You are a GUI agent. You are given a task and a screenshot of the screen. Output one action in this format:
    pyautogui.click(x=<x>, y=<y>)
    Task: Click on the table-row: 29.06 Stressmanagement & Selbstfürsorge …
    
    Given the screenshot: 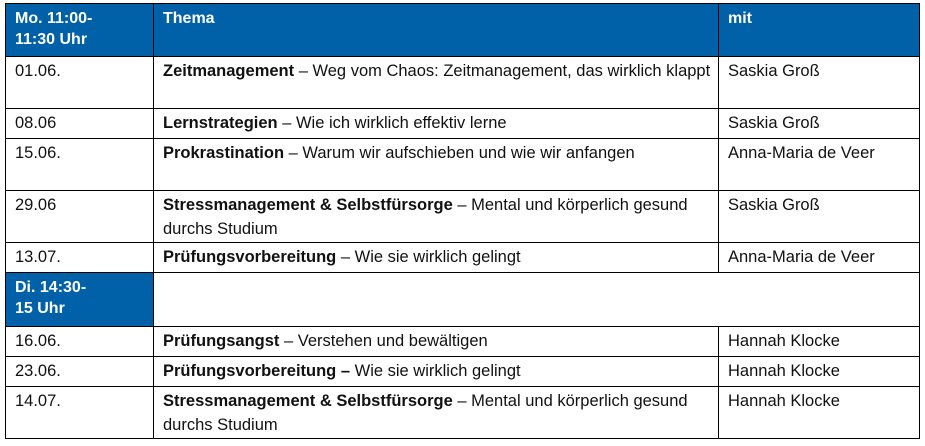 What is the action you would take?
    pyautogui.click(x=462, y=216)
    